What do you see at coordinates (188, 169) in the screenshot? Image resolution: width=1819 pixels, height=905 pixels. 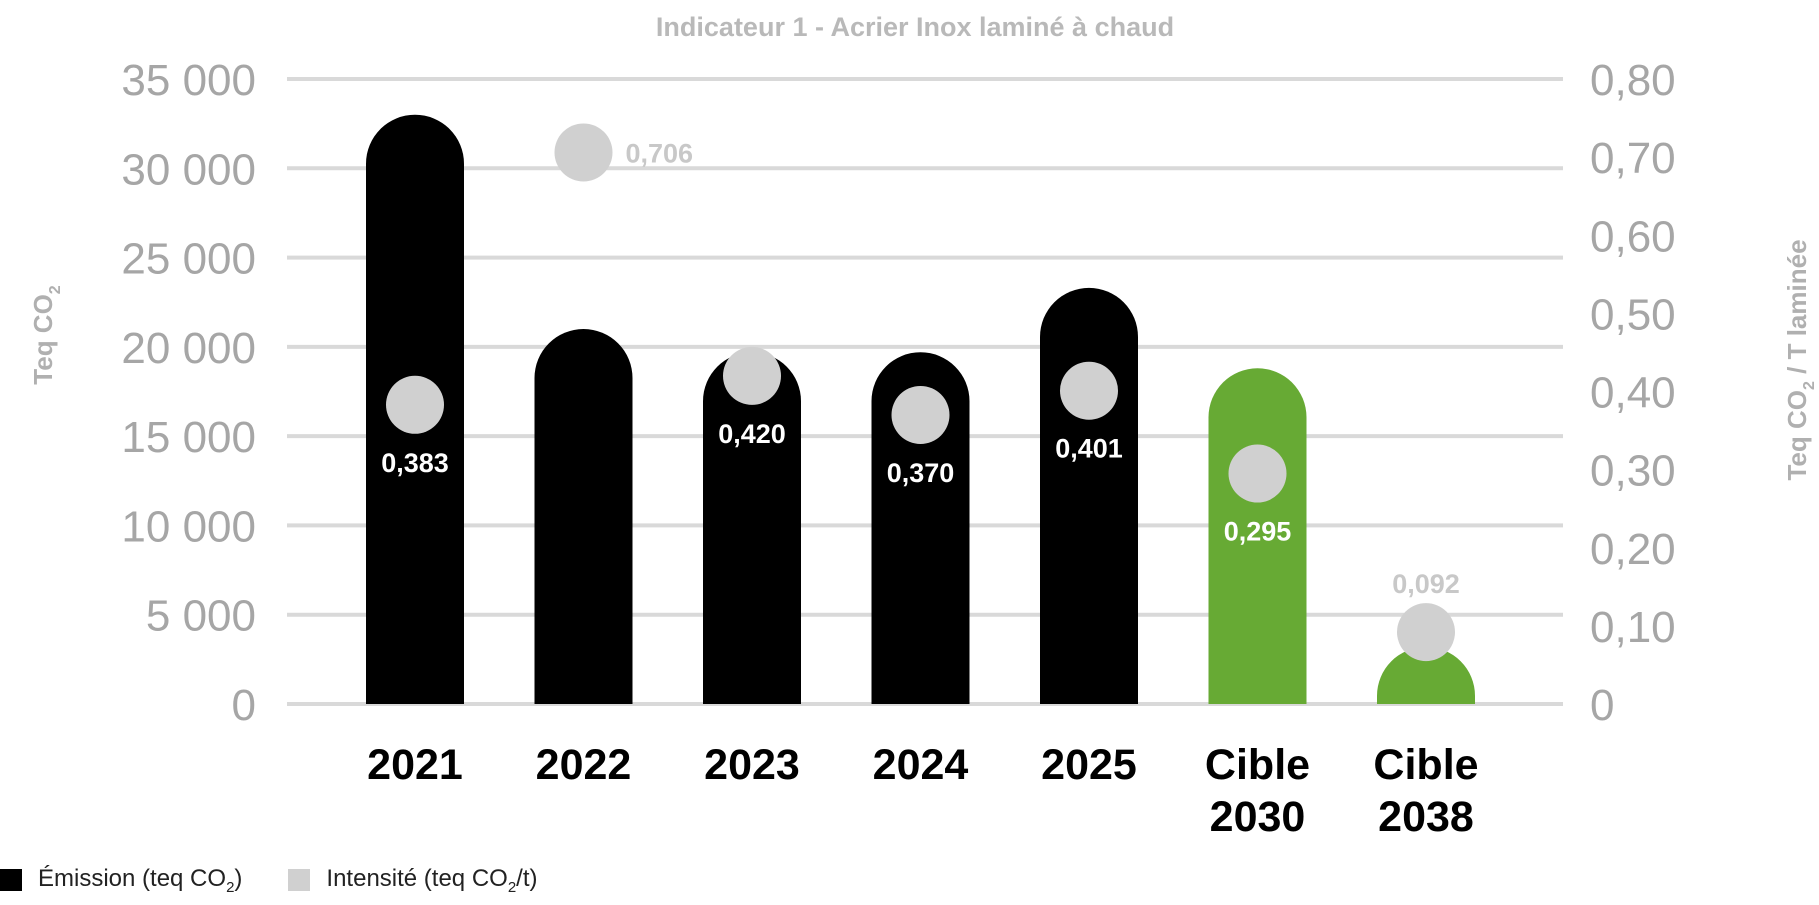 I see `left-tick-label: 30 000` at bounding box center [188, 169].